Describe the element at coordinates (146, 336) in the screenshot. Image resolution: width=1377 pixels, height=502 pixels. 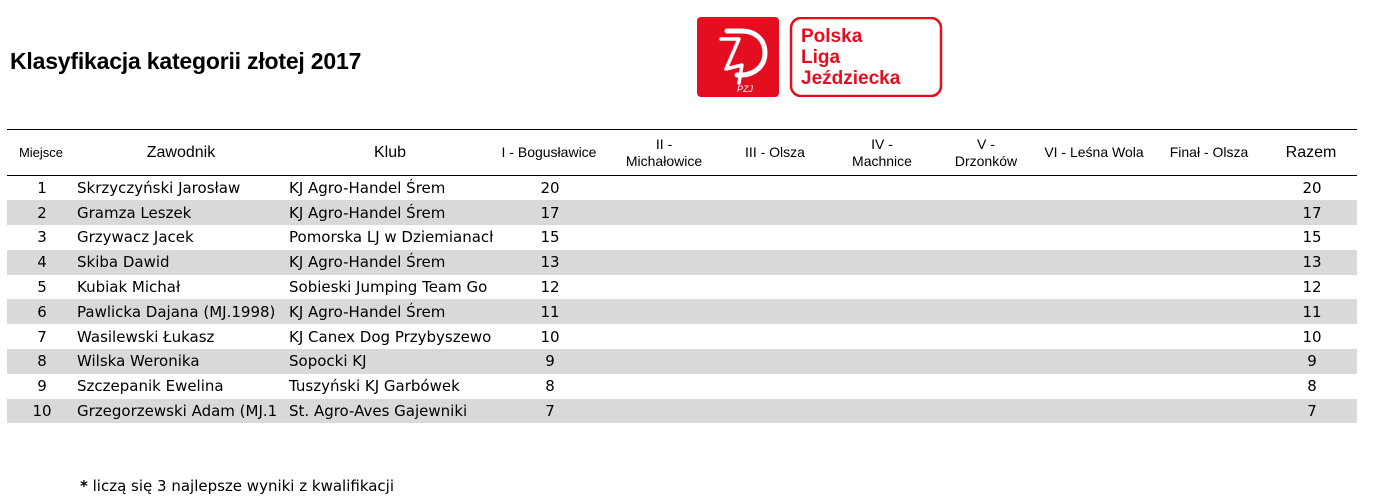
I see `cell-rider: Wasilewski Łukasz` at that location.